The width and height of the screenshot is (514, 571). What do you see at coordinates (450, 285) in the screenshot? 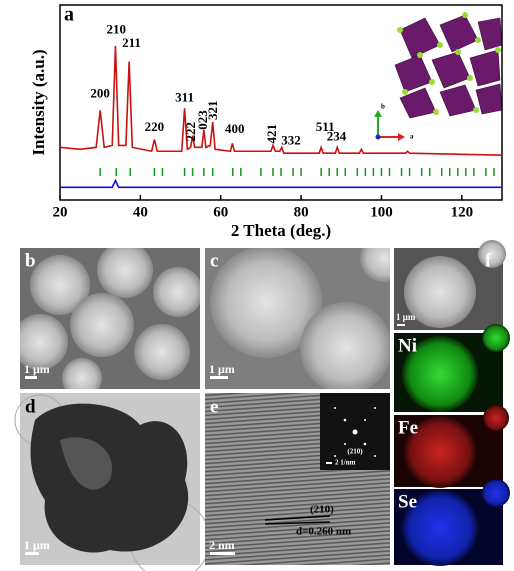
I see `panel-f: f 1 μm` at bounding box center [450, 285].